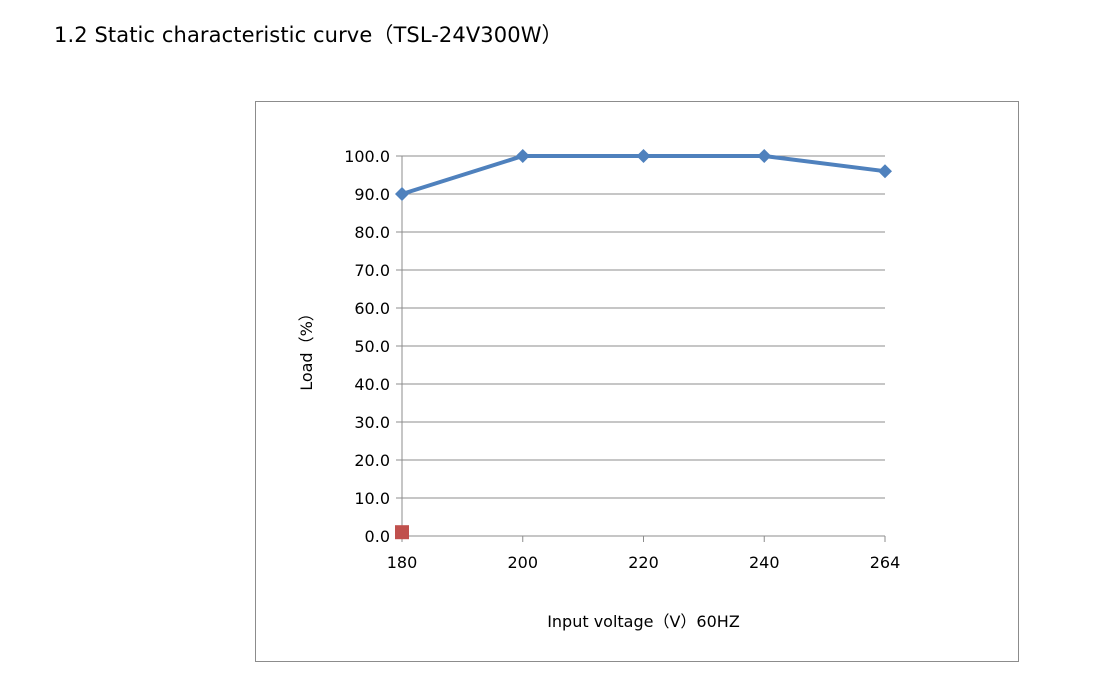  What do you see at coordinates (367, 156) in the screenshot?
I see `y-tick-label: 100.0` at bounding box center [367, 156].